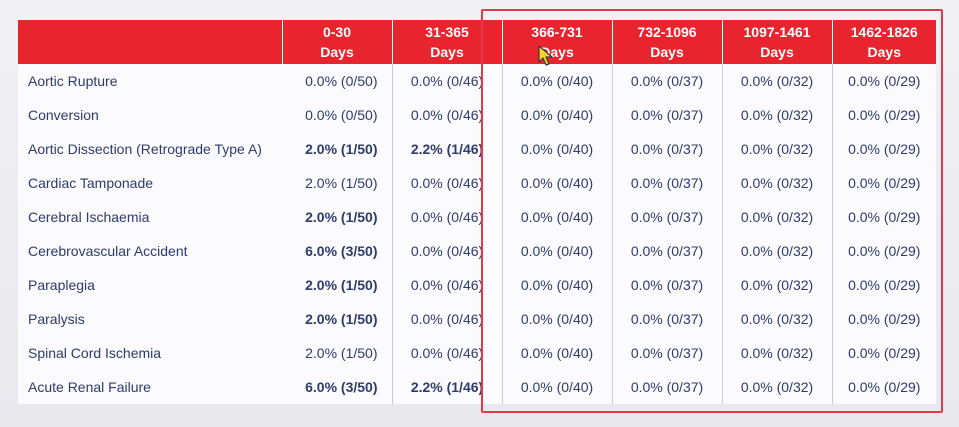  What do you see at coordinates (557, 42) in the screenshot?
I see `header-period-2: 366-731 Days` at bounding box center [557, 42].